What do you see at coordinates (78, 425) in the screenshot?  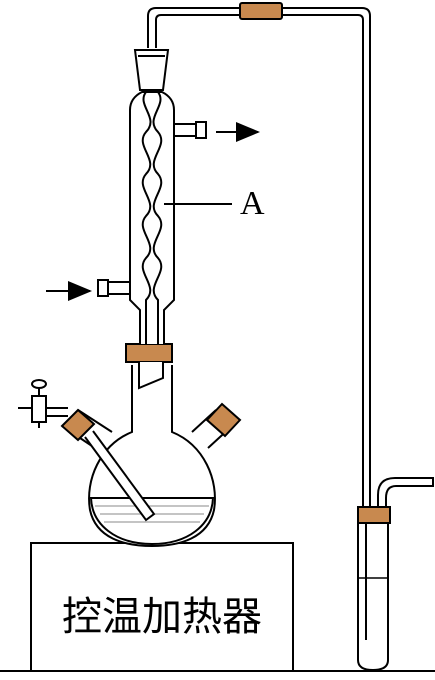 I see `left-neck-stopper` at bounding box center [78, 425].